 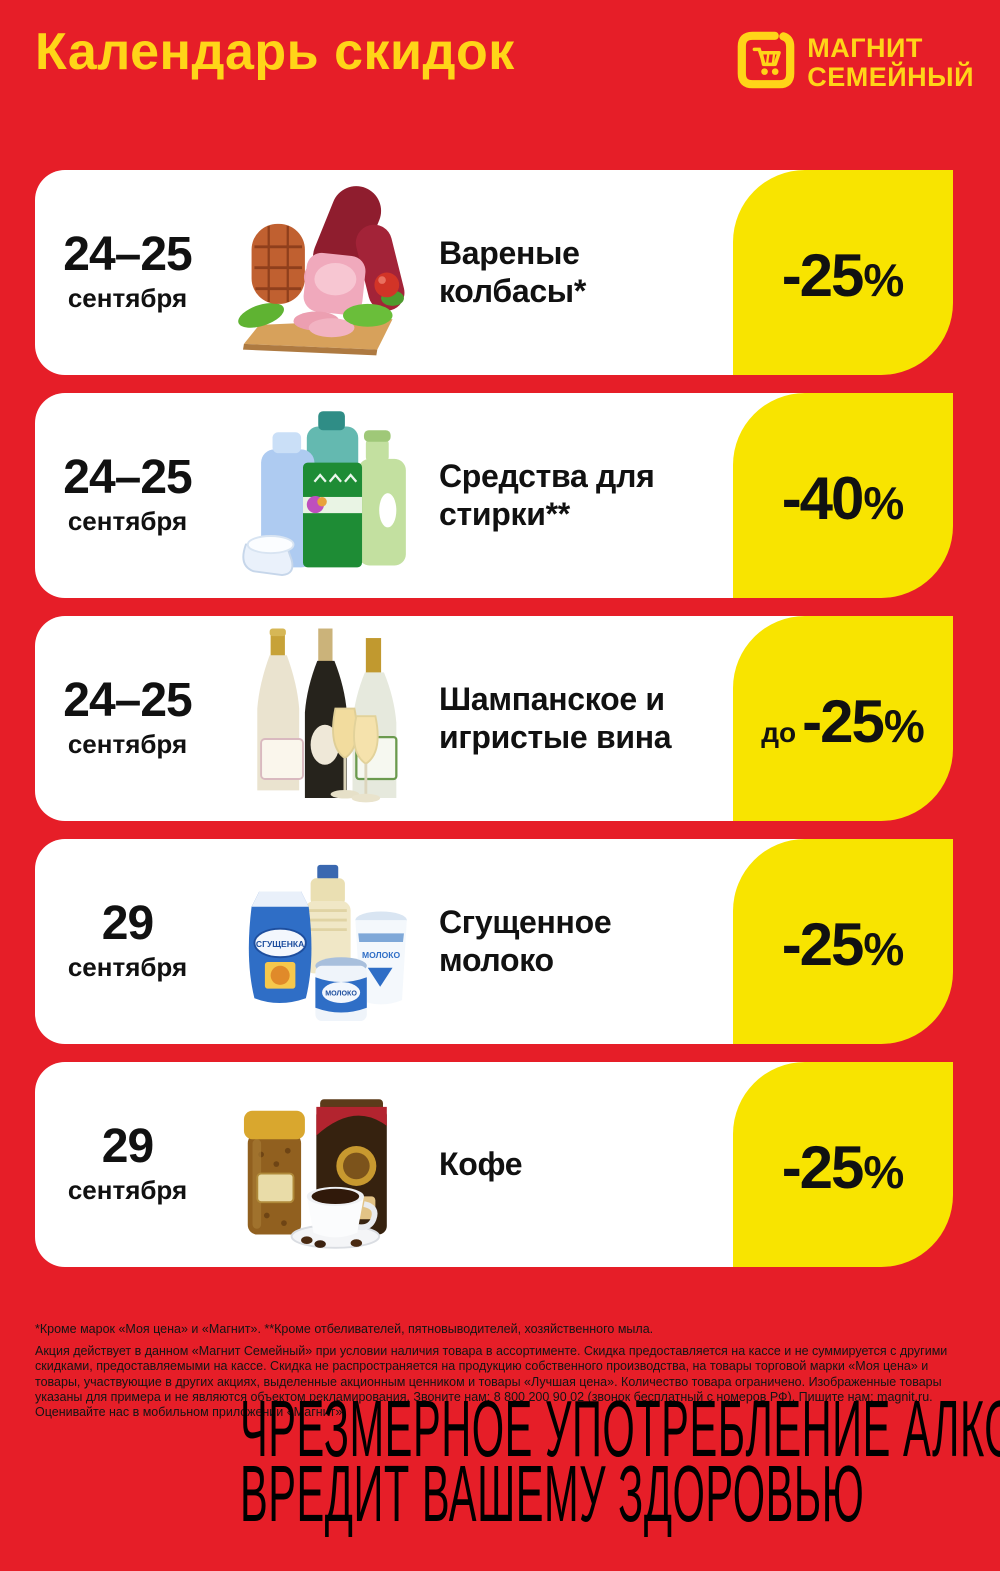 I want to click on discount-prefix: до, so click(x=779, y=732).